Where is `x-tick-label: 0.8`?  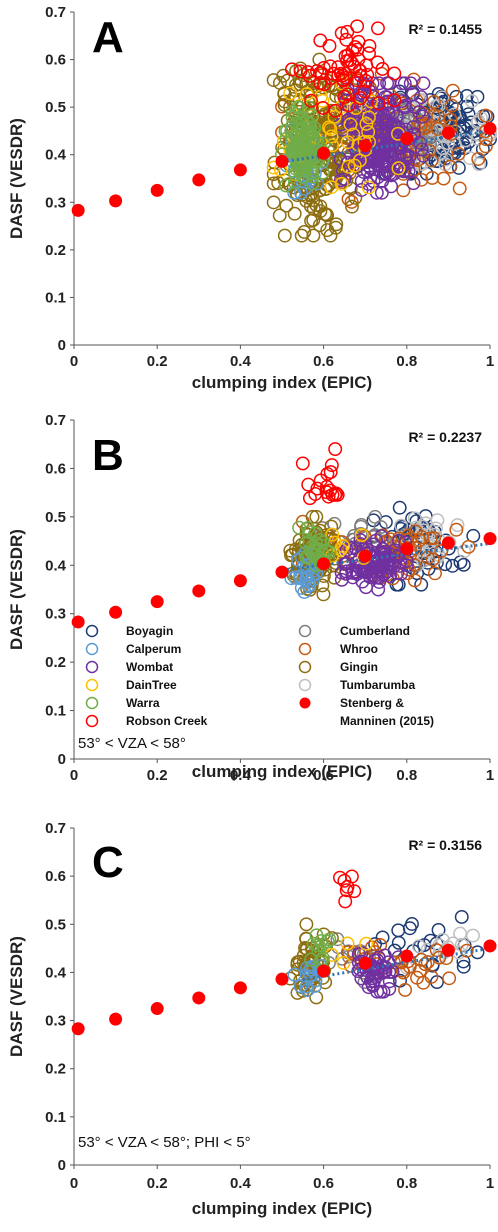
x-tick-label: 0.8 is located at coordinates (406, 361).